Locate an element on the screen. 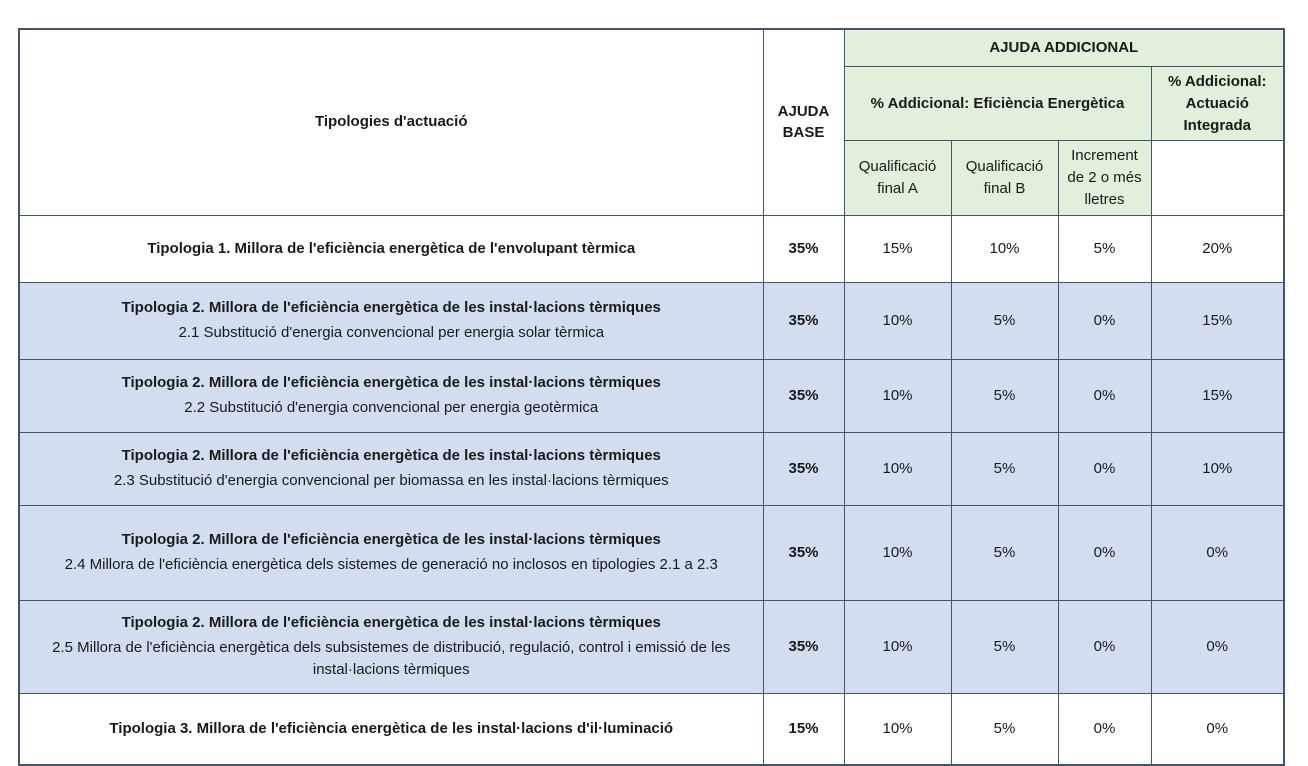 The width and height of the screenshot is (1308, 766). column-header-actuacio-integrada: % Addicional: Actuació Integrada is located at coordinates (1217, 103).